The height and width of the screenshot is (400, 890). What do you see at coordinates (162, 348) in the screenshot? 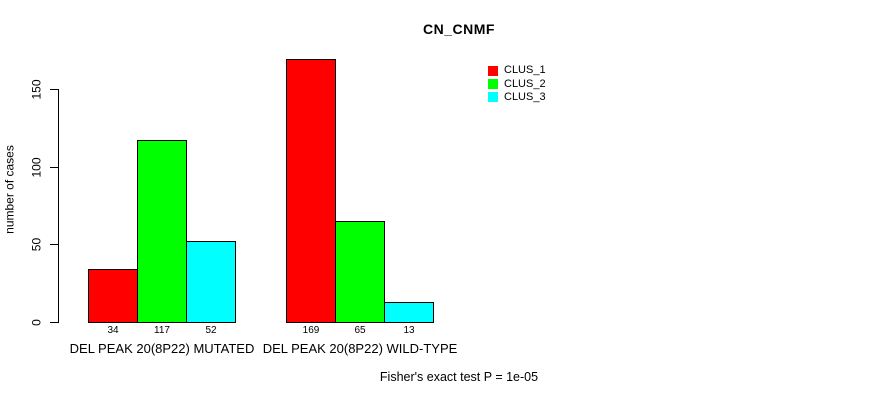
I see `category-label: DEL PEAK 20(8P22) MUTATED` at bounding box center [162, 348].